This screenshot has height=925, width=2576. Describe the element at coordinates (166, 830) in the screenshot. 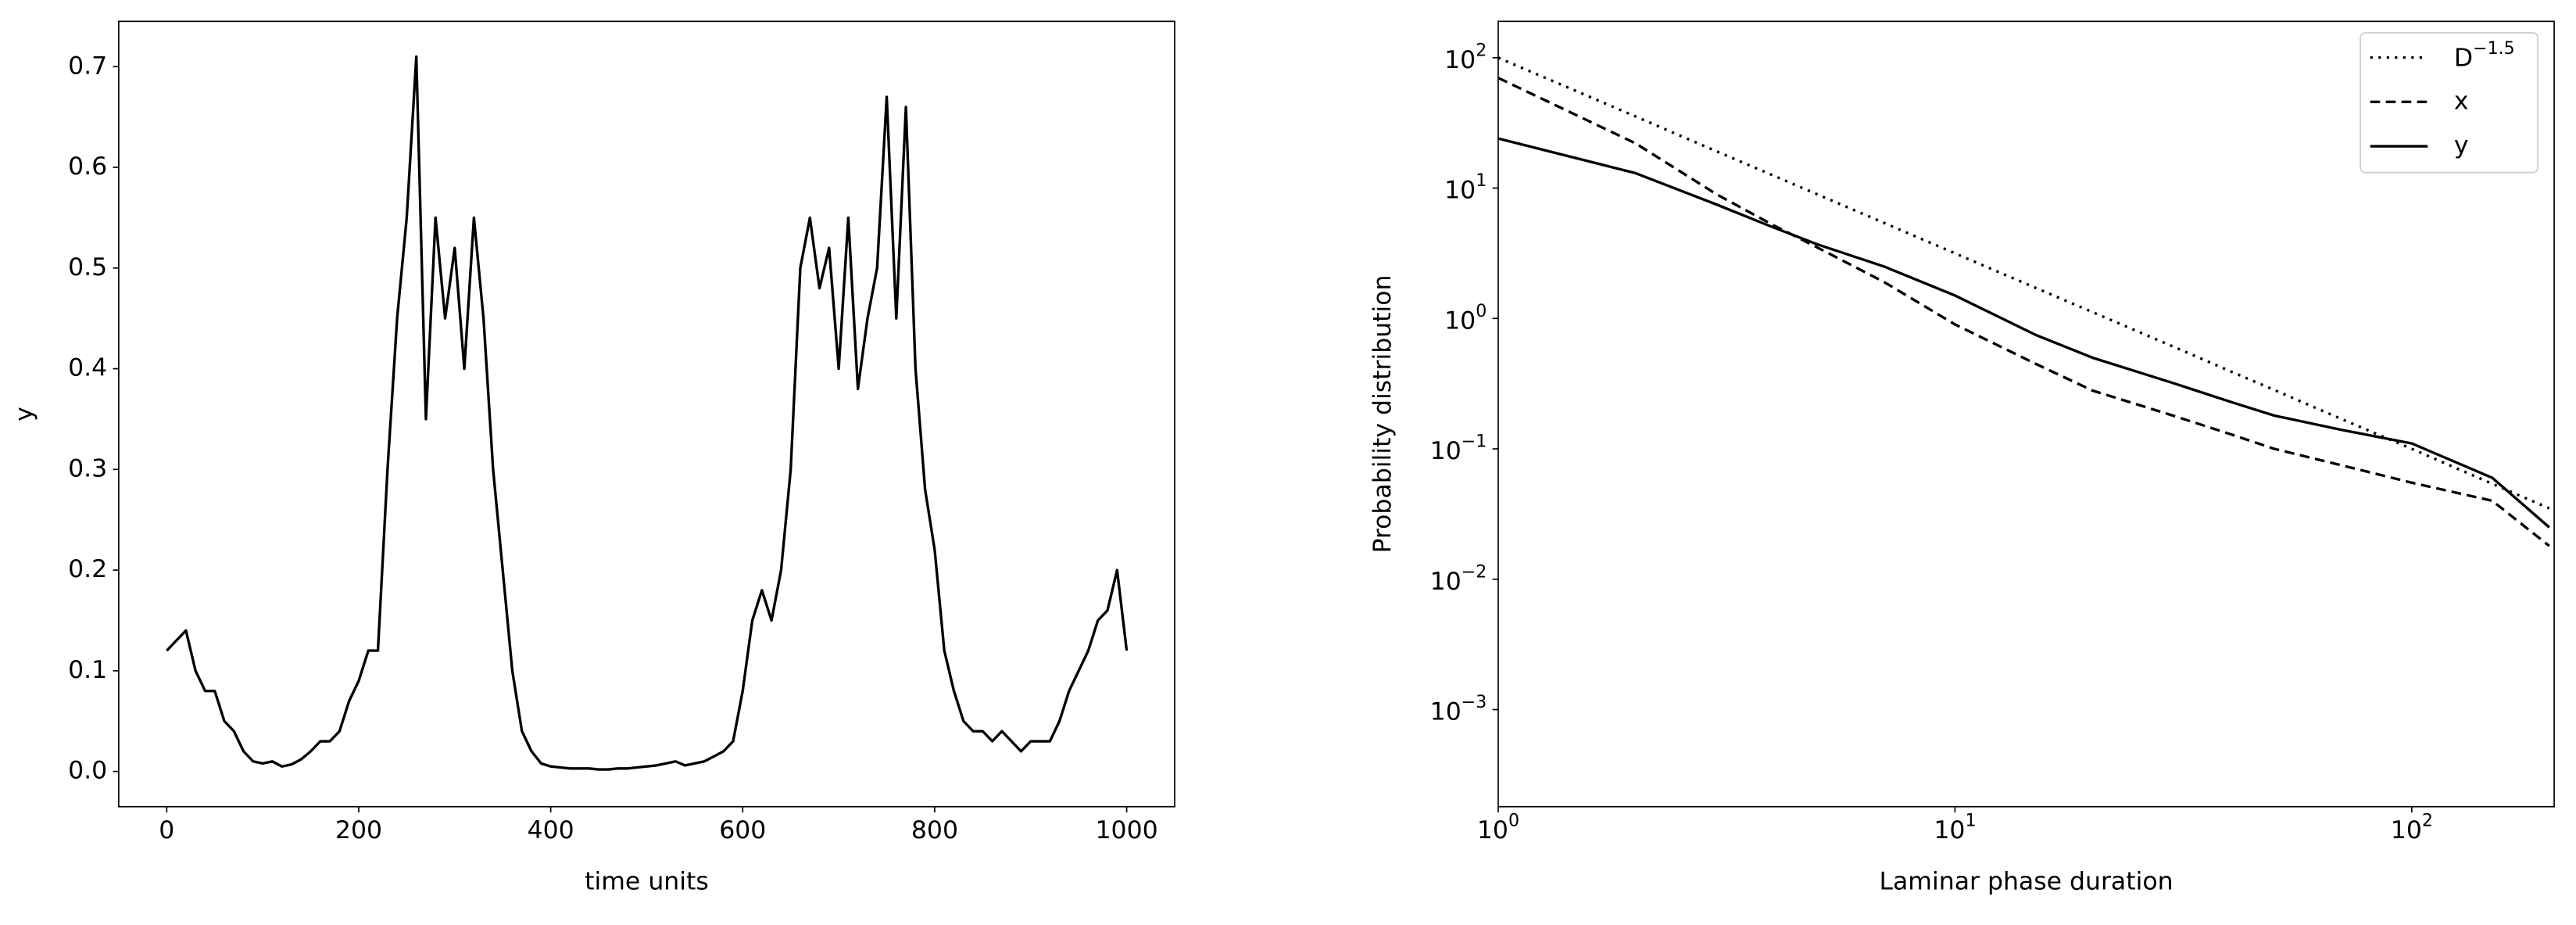

I see `x-tick-label: 0` at that location.